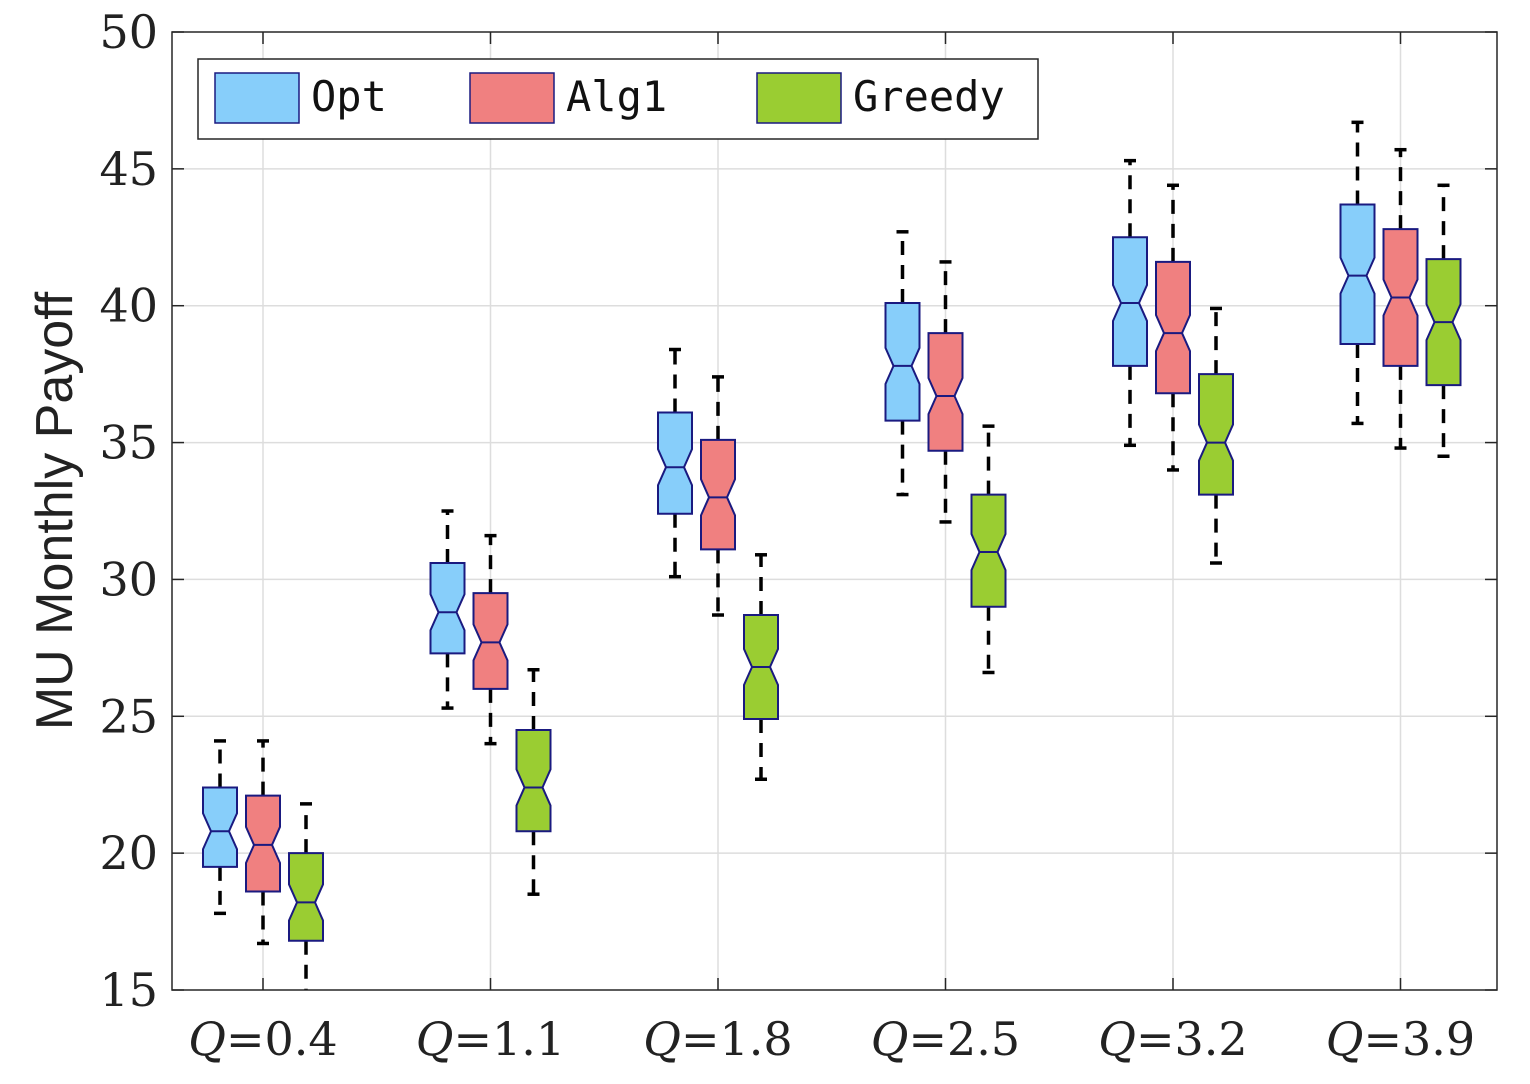 This screenshot has width=1530, height=1084. I want to click on y-tick-label: 15, so click(128, 990).